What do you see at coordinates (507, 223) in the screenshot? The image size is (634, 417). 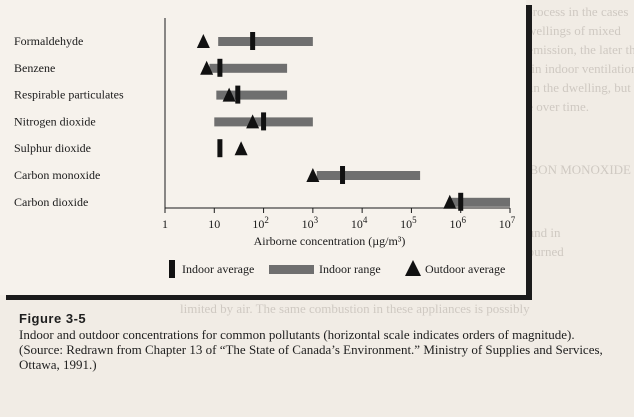 I see `x-tick-label: 10⁷` at bounding box center [507, 223].